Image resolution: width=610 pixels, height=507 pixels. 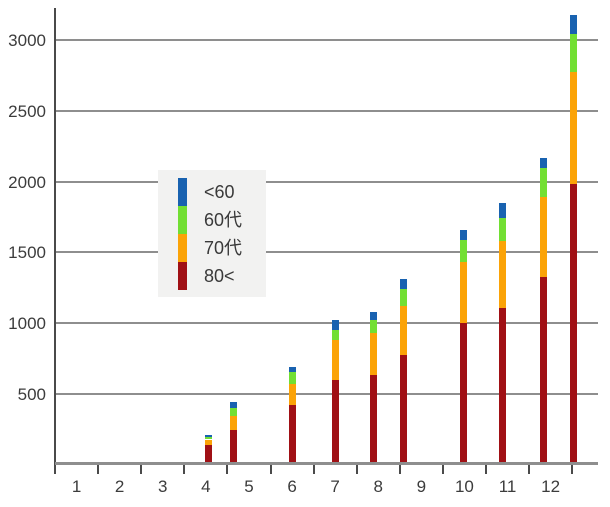 What do you see at coordinates (219, 192) in the screenshot?
I see `legend-label: <60` at bounding box center [219, 192].